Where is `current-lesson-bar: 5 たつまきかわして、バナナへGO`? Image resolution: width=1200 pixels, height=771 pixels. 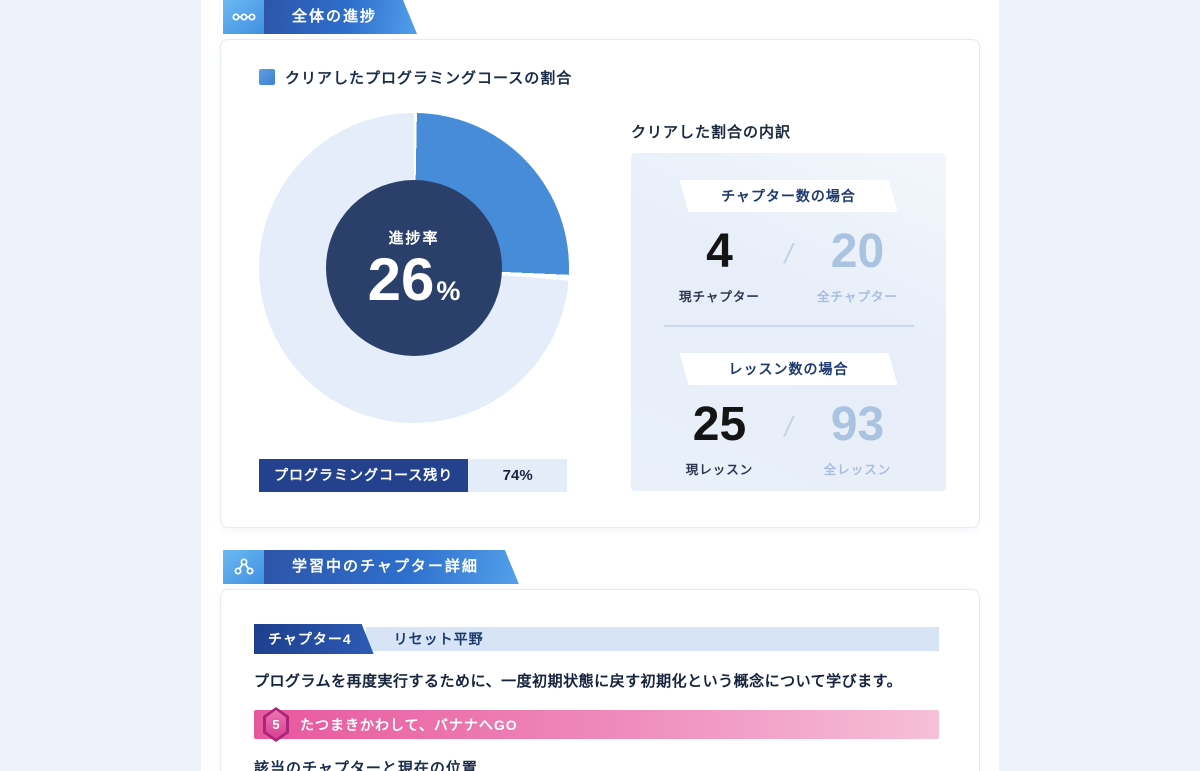
current-lesson-bar: 5 たつまきかわして、バナナへGO is located at coordinates (596, 724).